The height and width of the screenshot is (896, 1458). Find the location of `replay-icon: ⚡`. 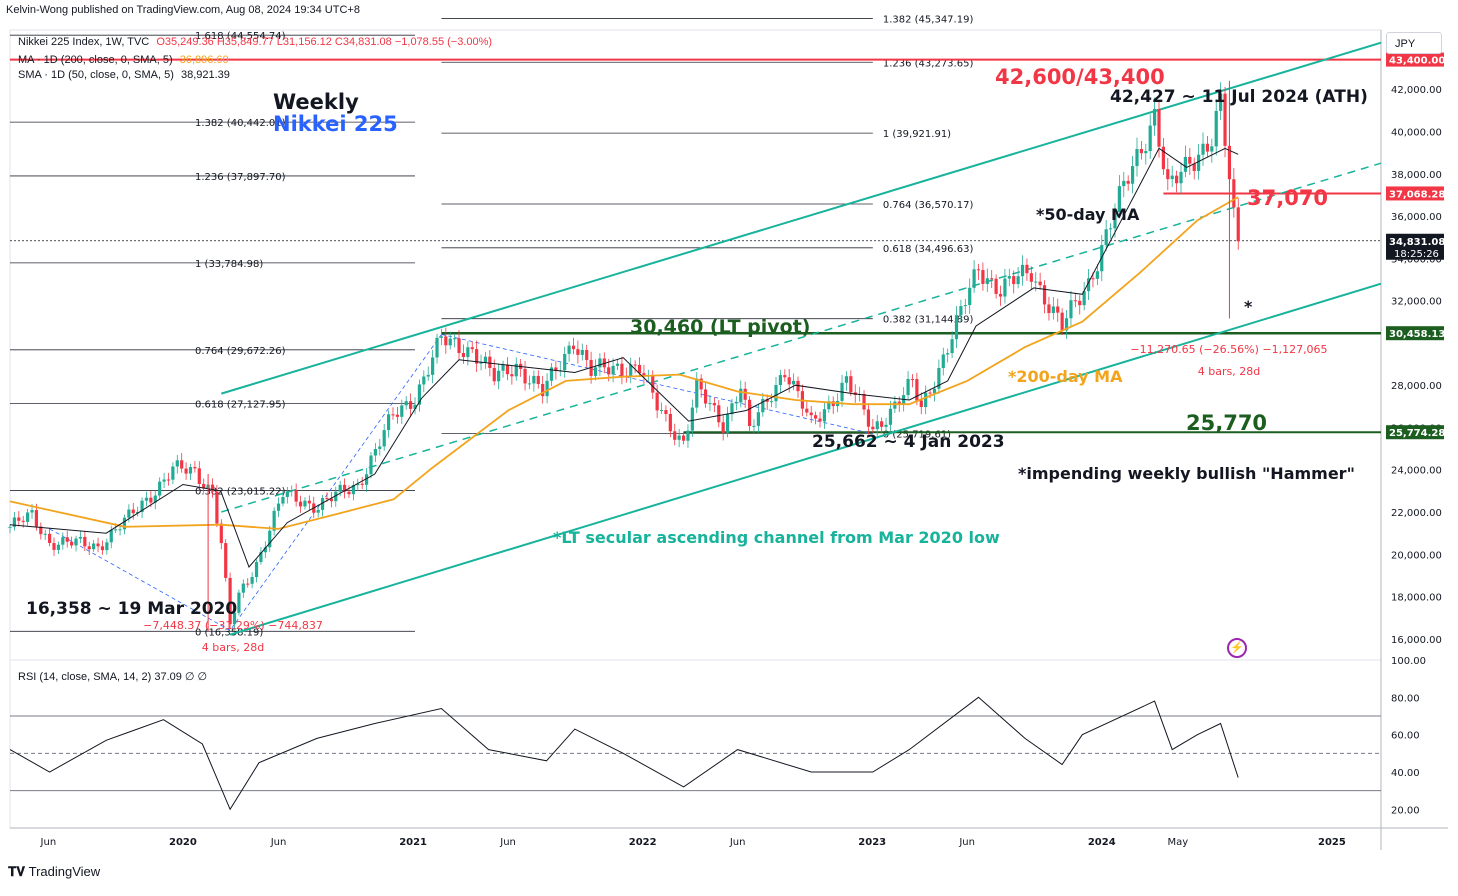

replay-icon: ⚡ is located at coordinates (1237, 648).